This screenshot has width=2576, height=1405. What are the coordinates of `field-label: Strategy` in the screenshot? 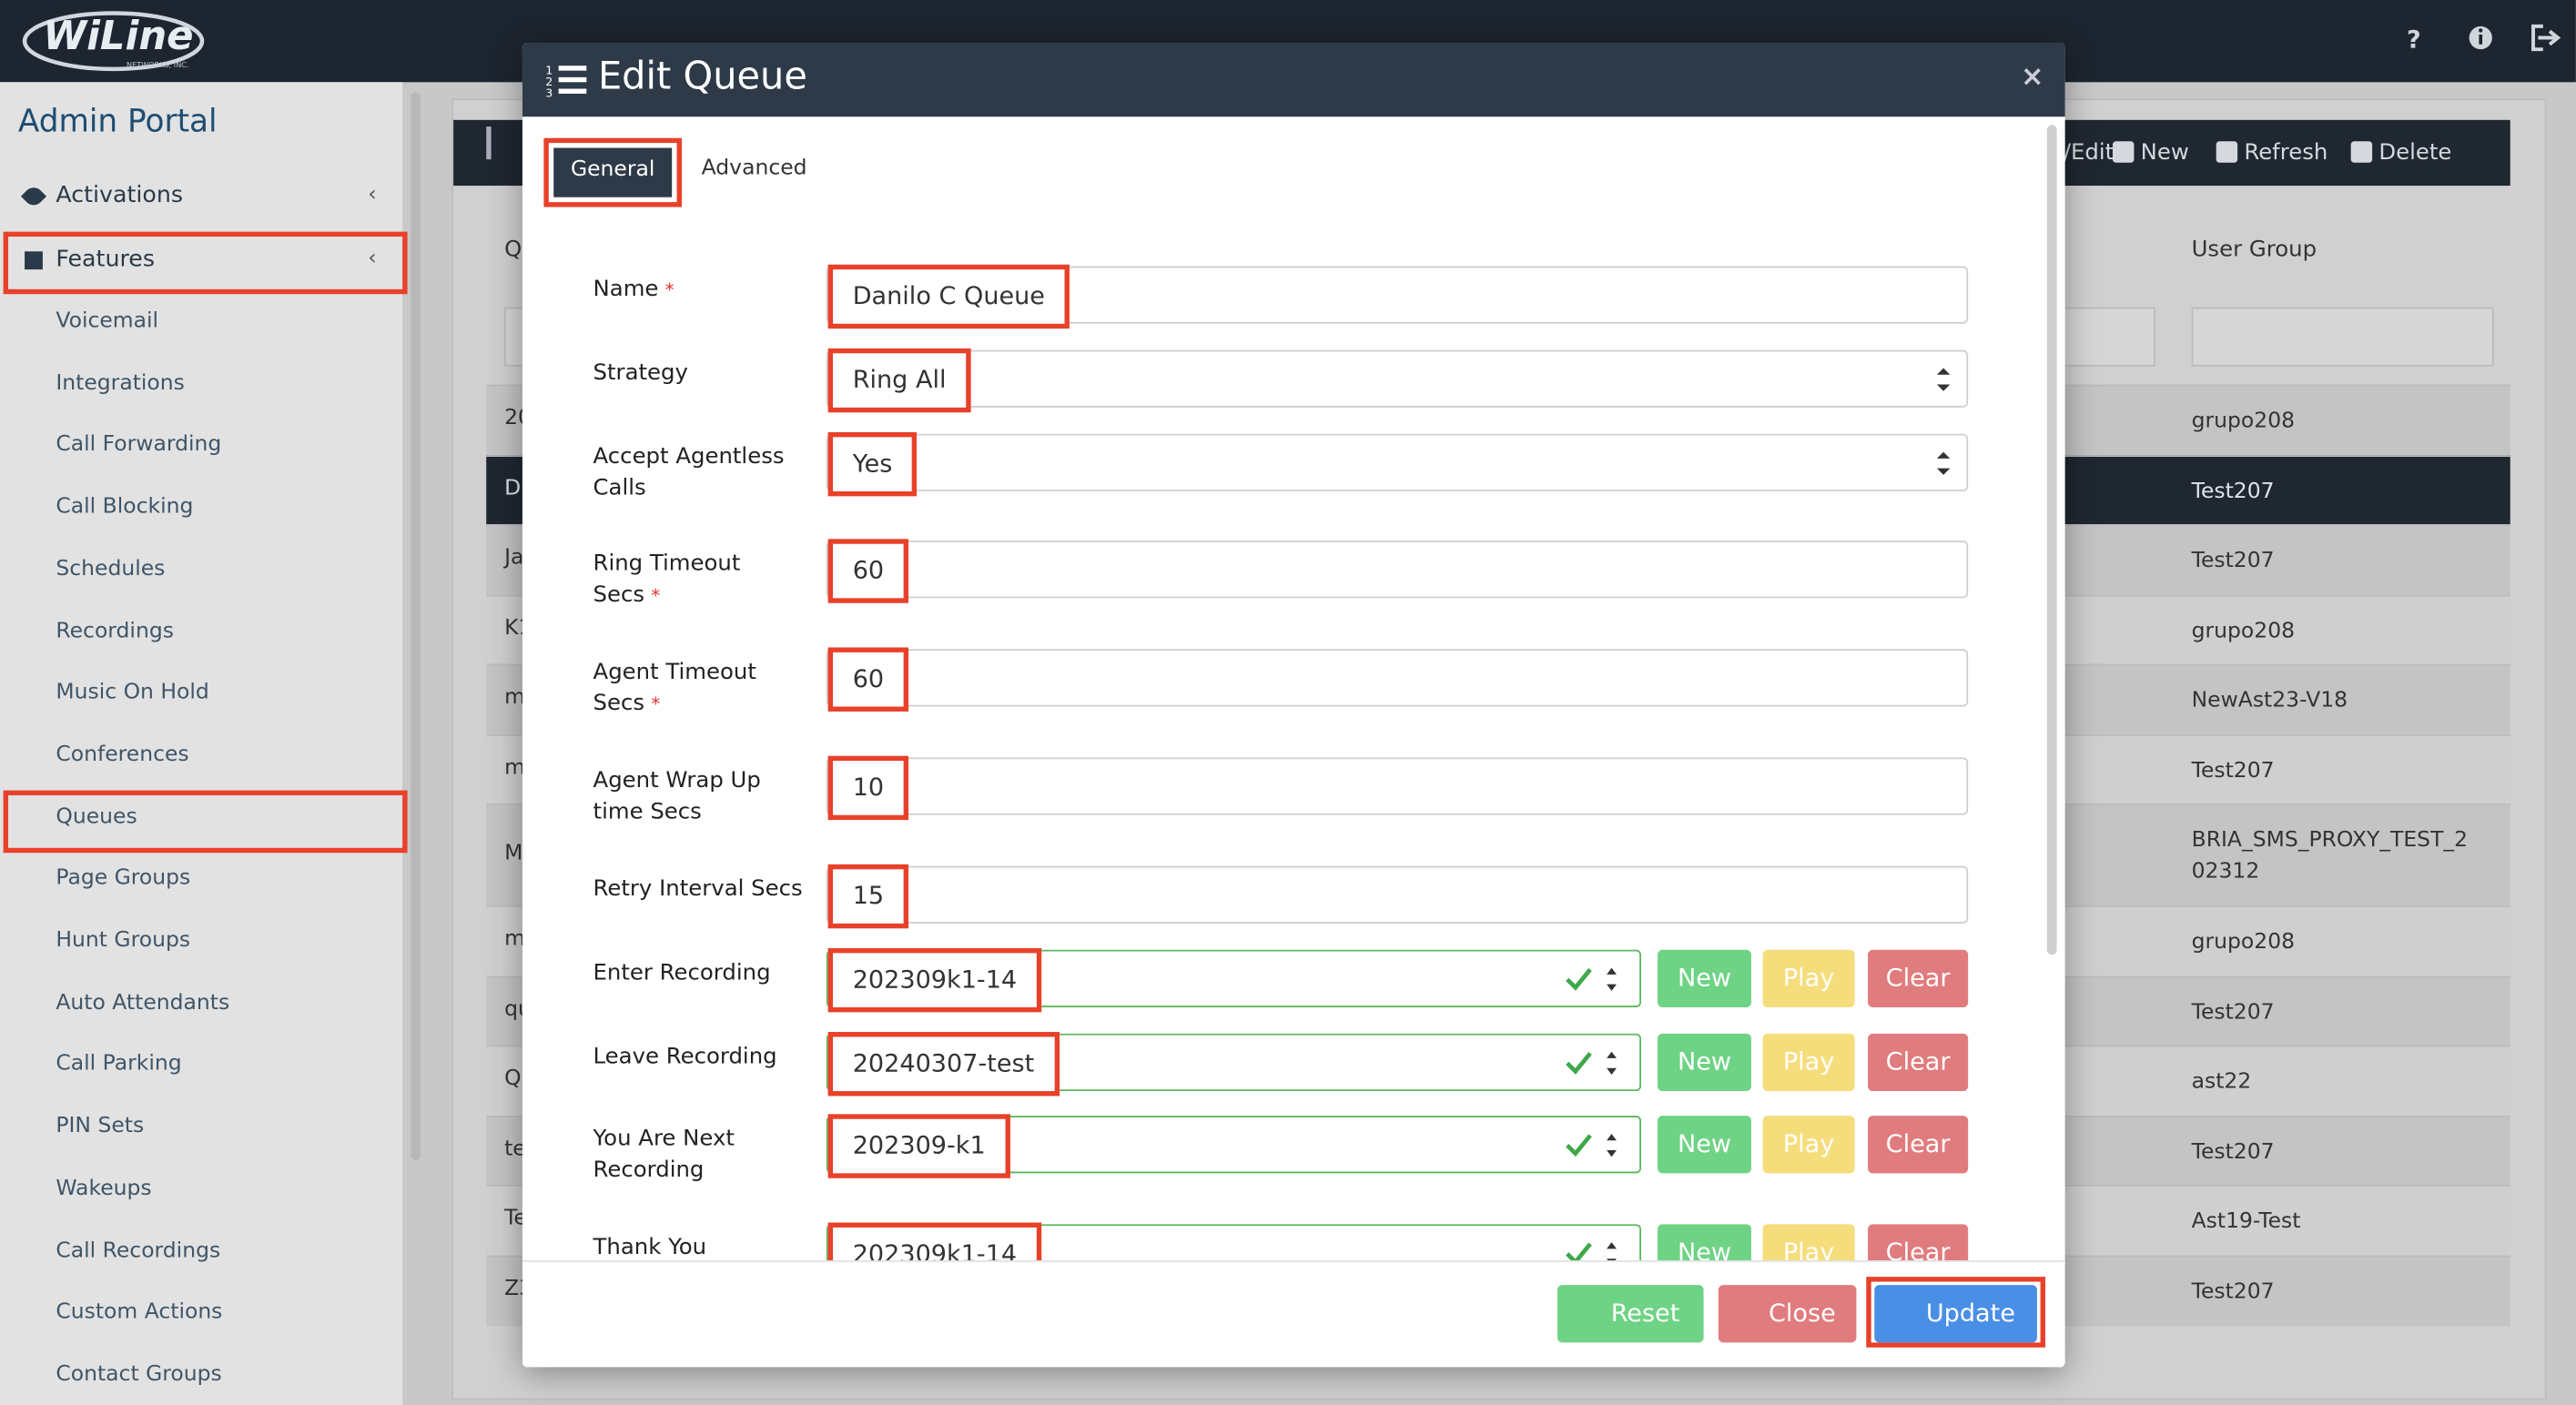 It's located at (700, 374).